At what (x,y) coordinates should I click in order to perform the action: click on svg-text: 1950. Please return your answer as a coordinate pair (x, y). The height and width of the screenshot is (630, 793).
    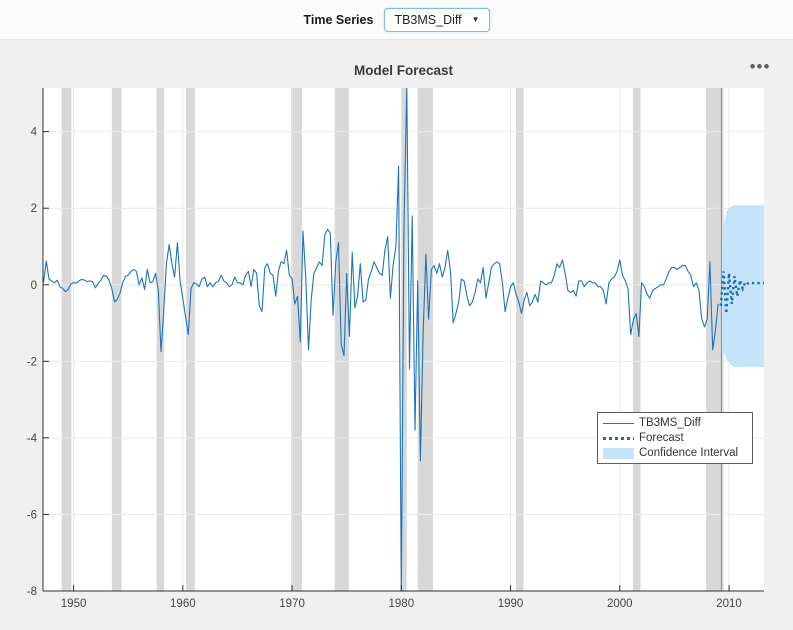
    Looking at the image, I should click on (74, 604).